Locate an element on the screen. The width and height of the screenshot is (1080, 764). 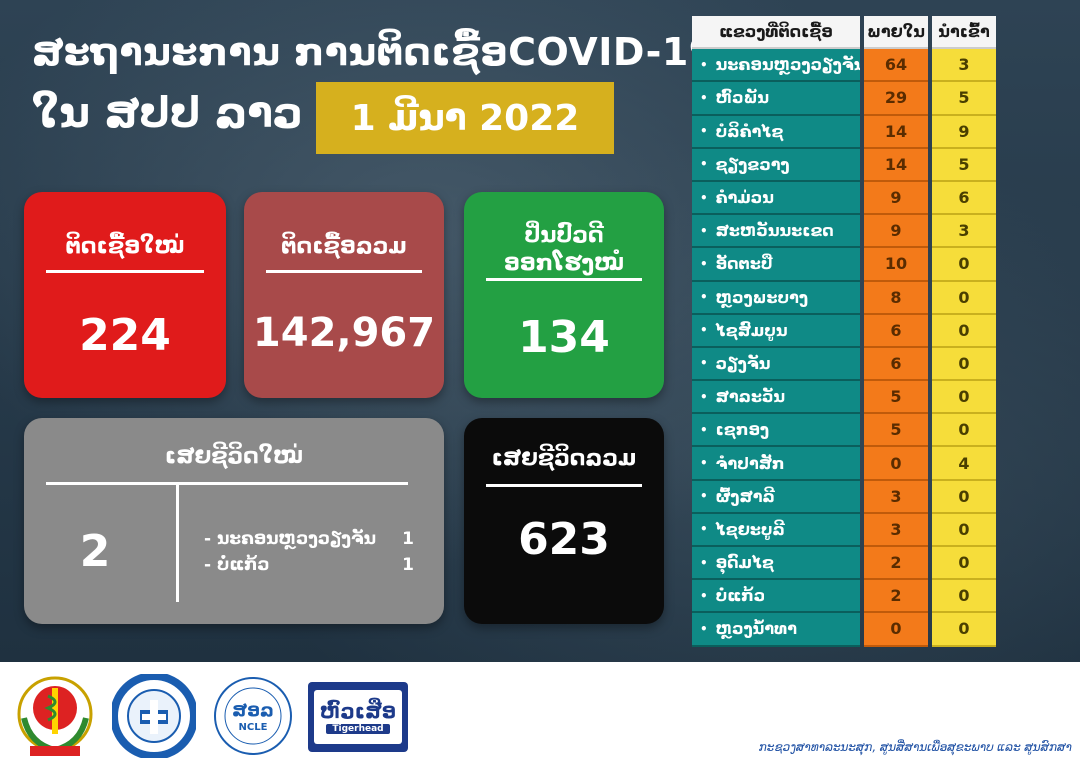
province-name: ອຸດົມໄຊ is located at coordinates (744, 563).